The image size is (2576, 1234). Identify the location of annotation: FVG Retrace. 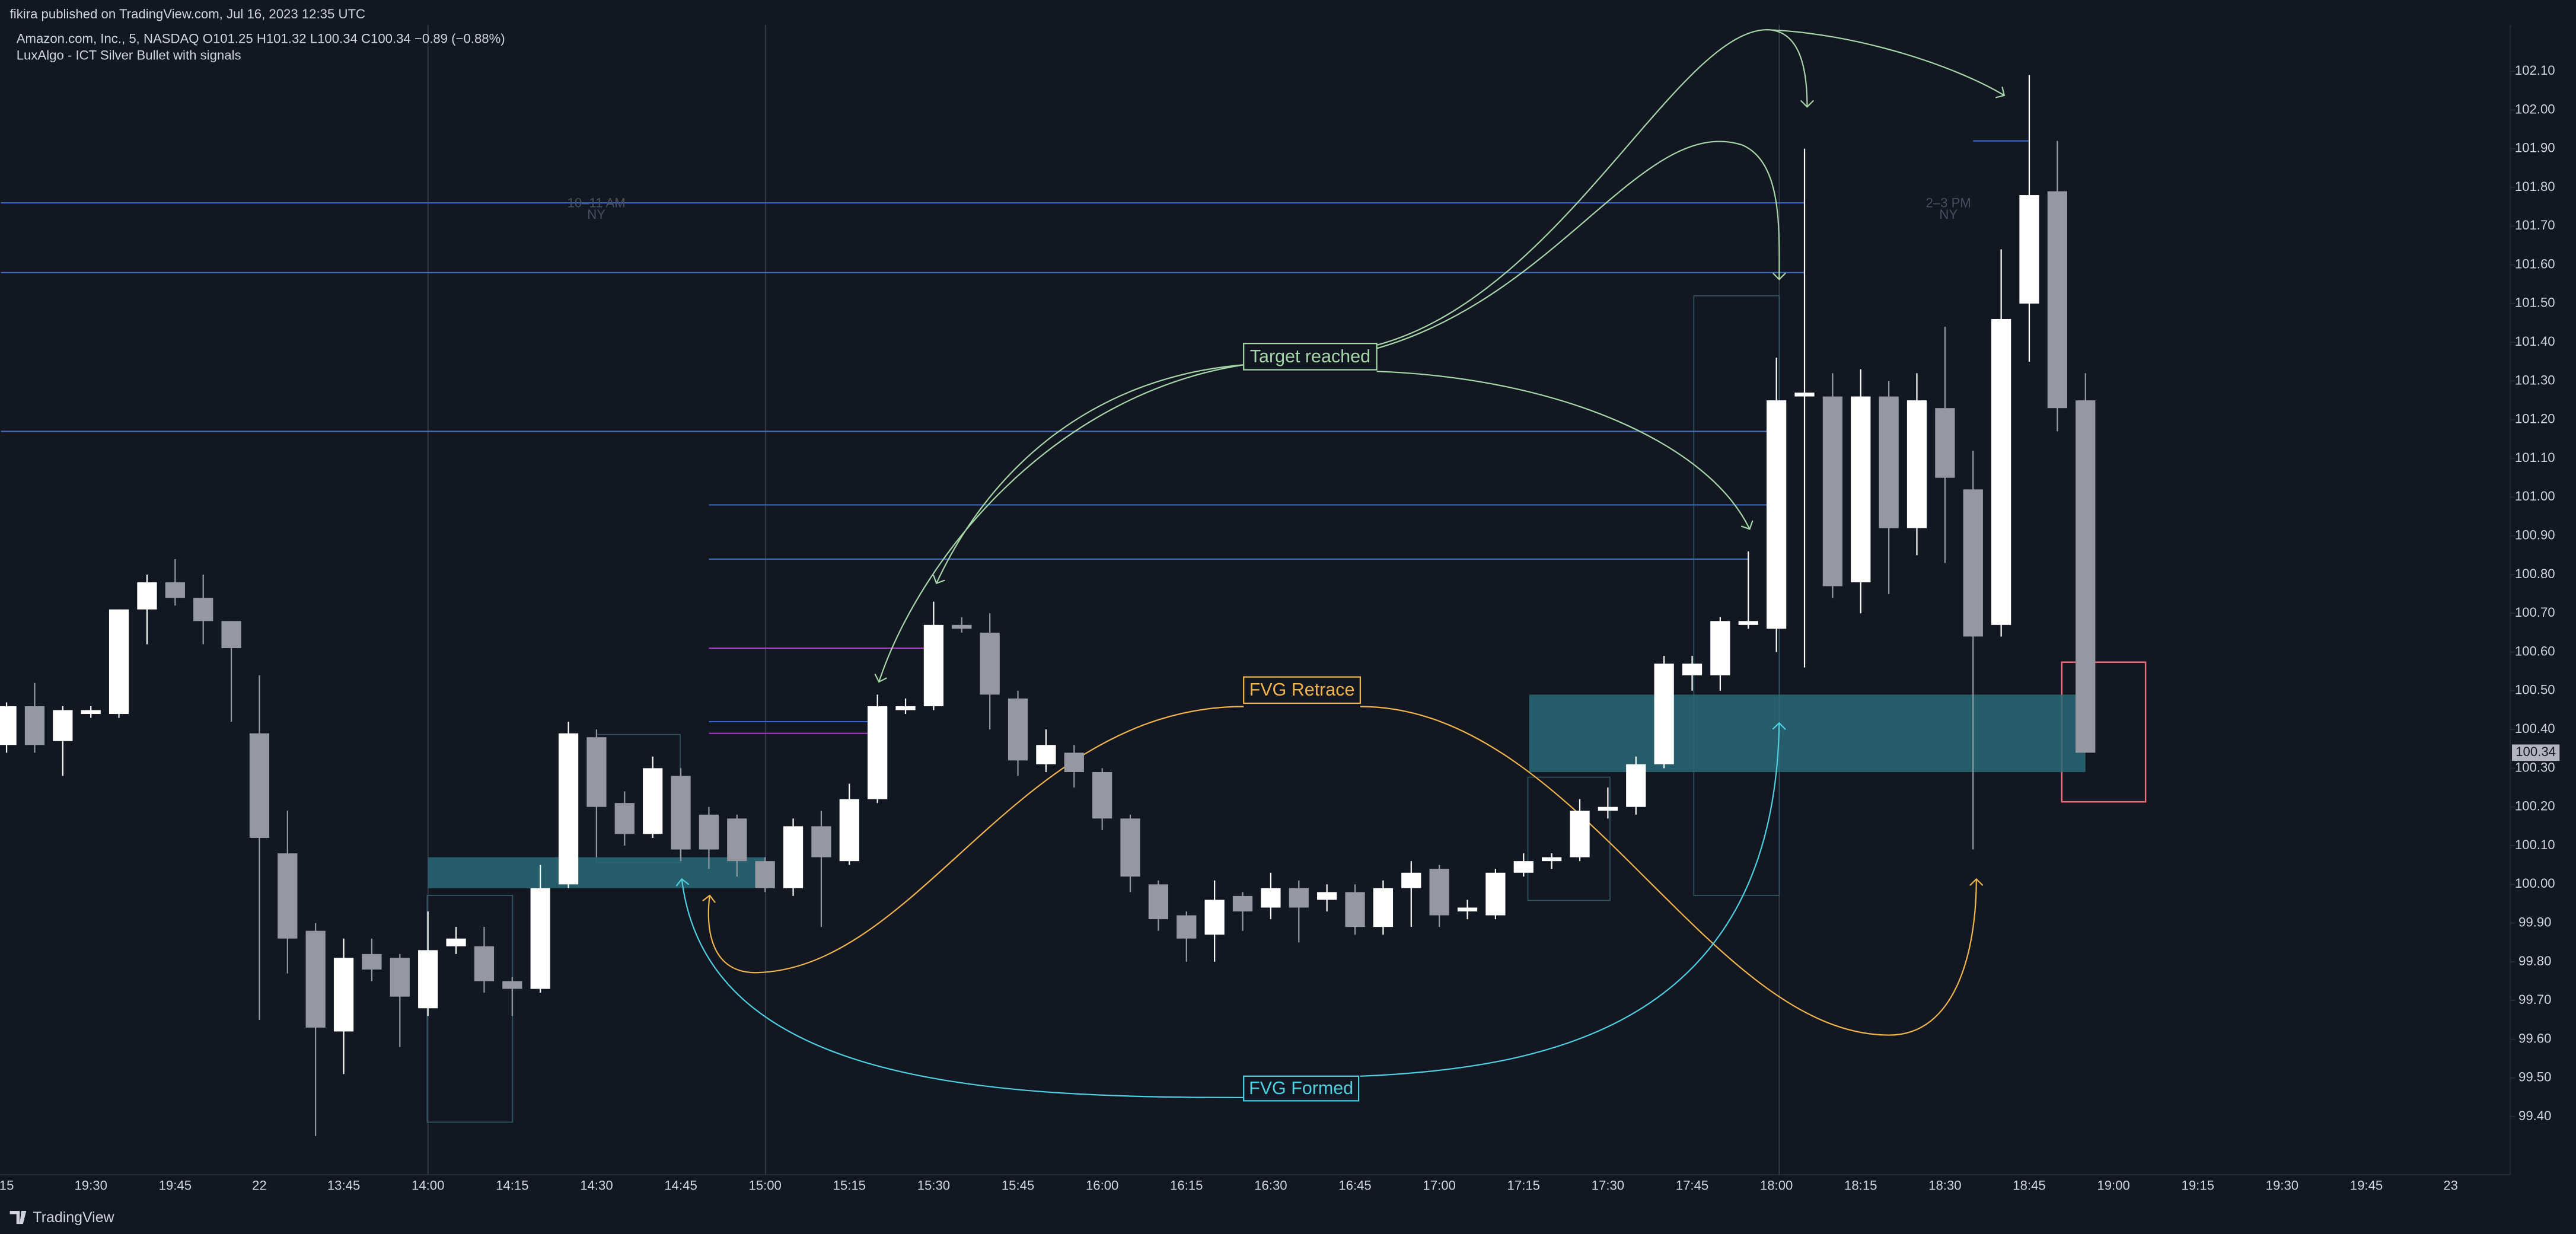
(1302, 690).